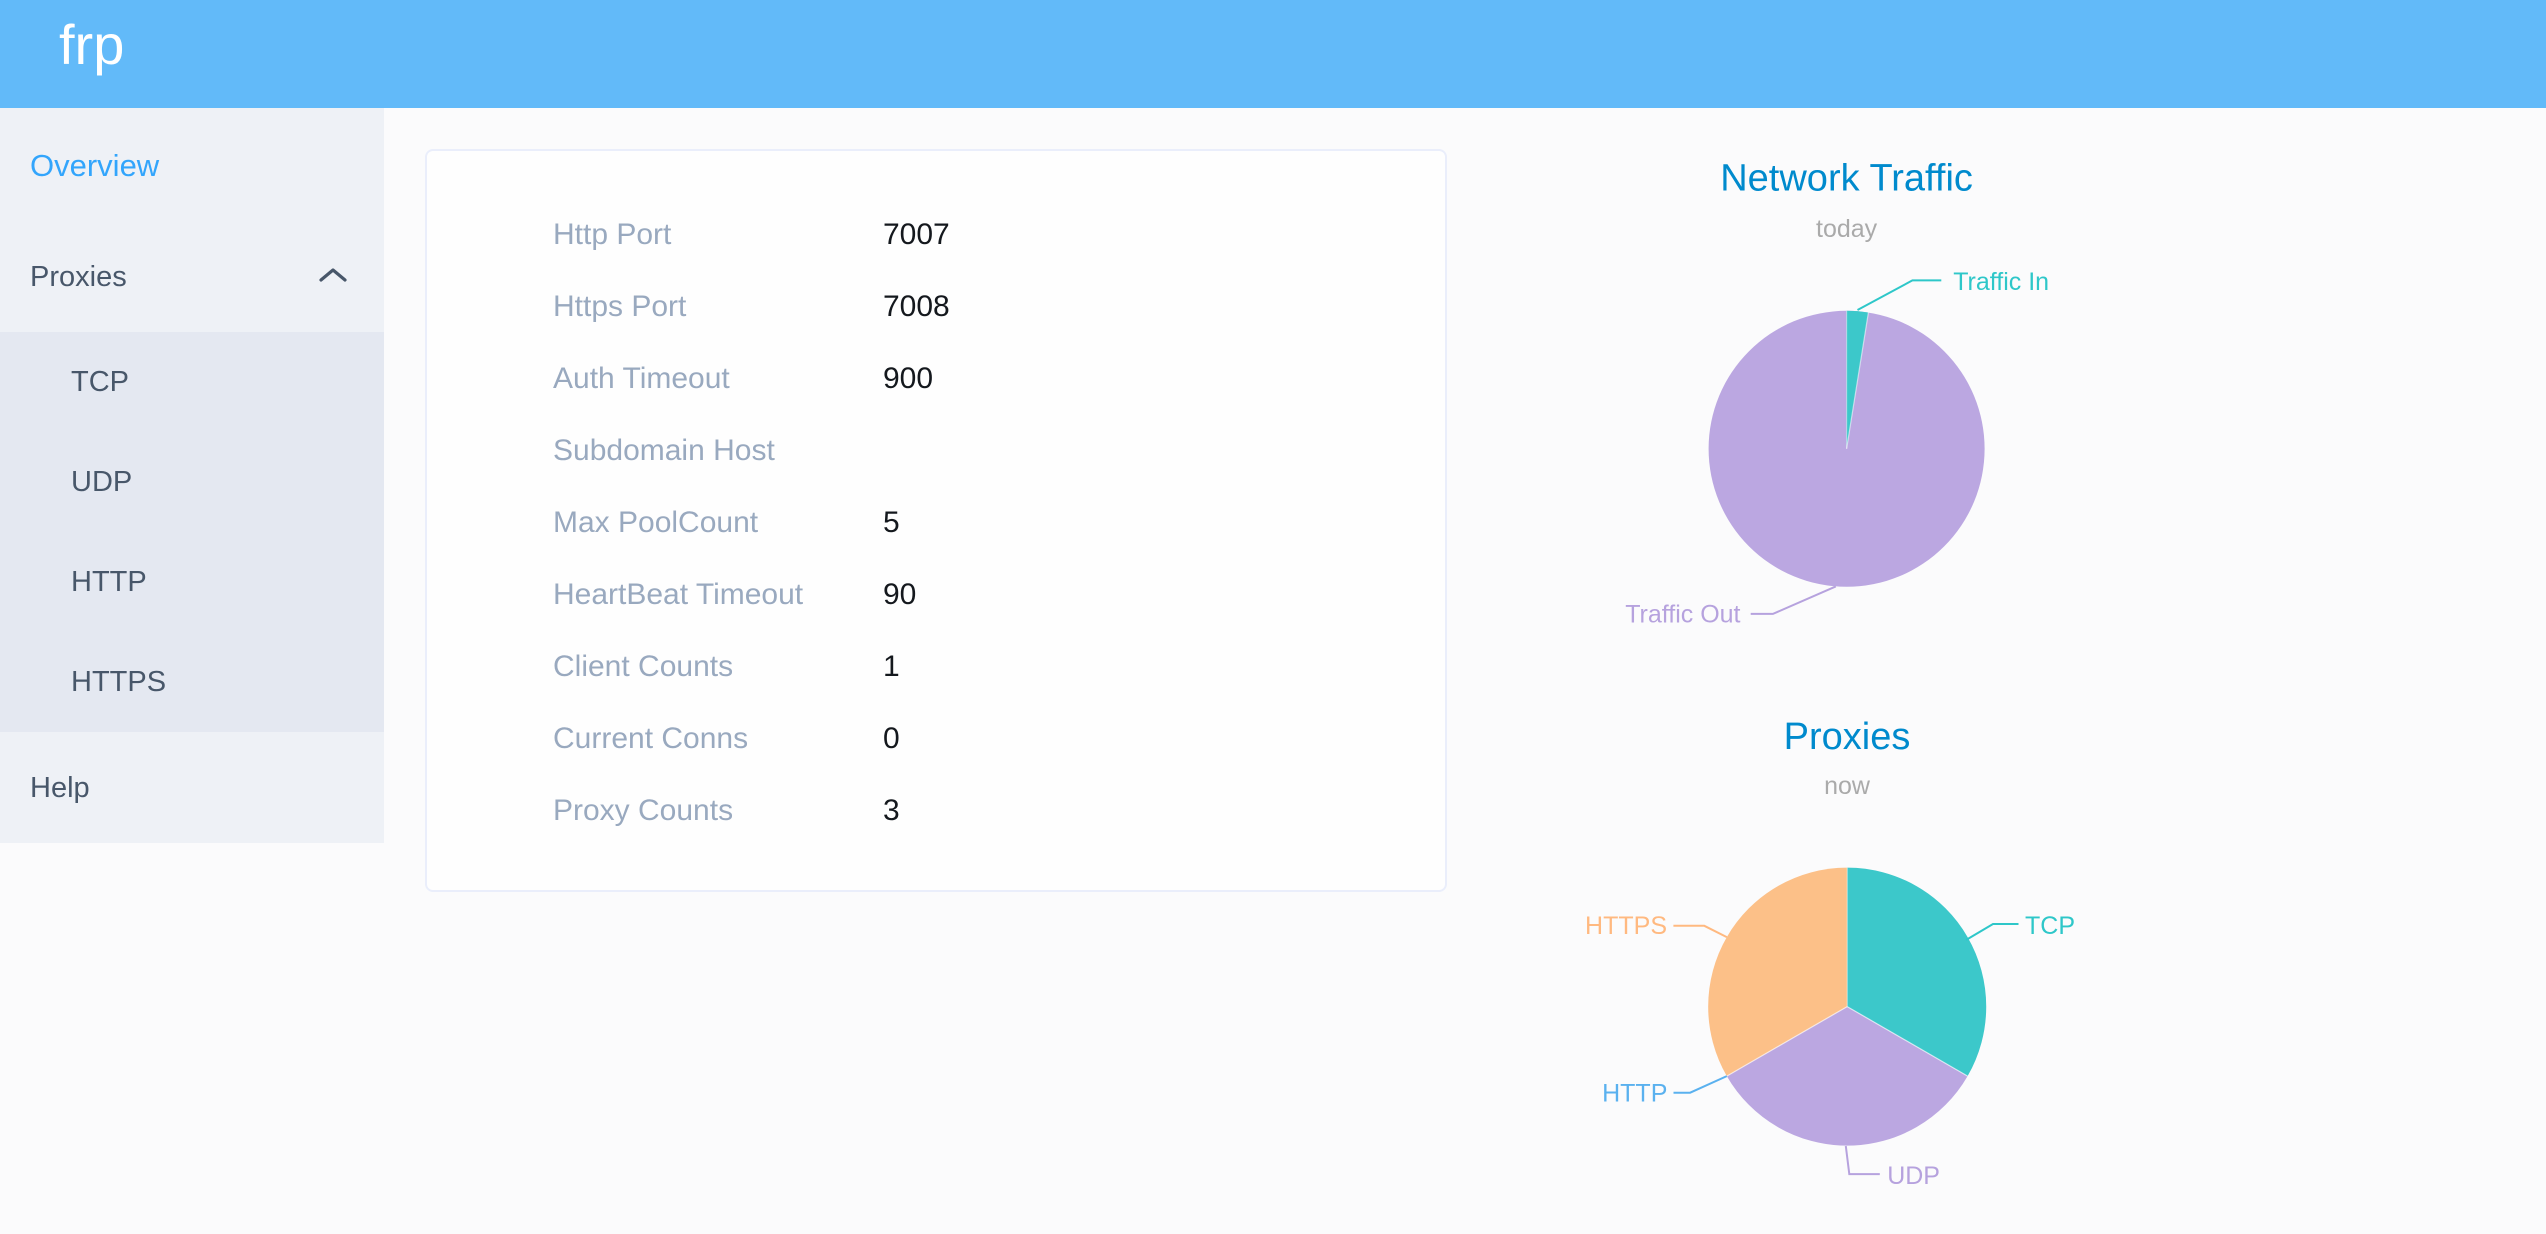 The image size is (2546, 1234). I want to click on svg-text: HTTP, so click(1634, 1094).